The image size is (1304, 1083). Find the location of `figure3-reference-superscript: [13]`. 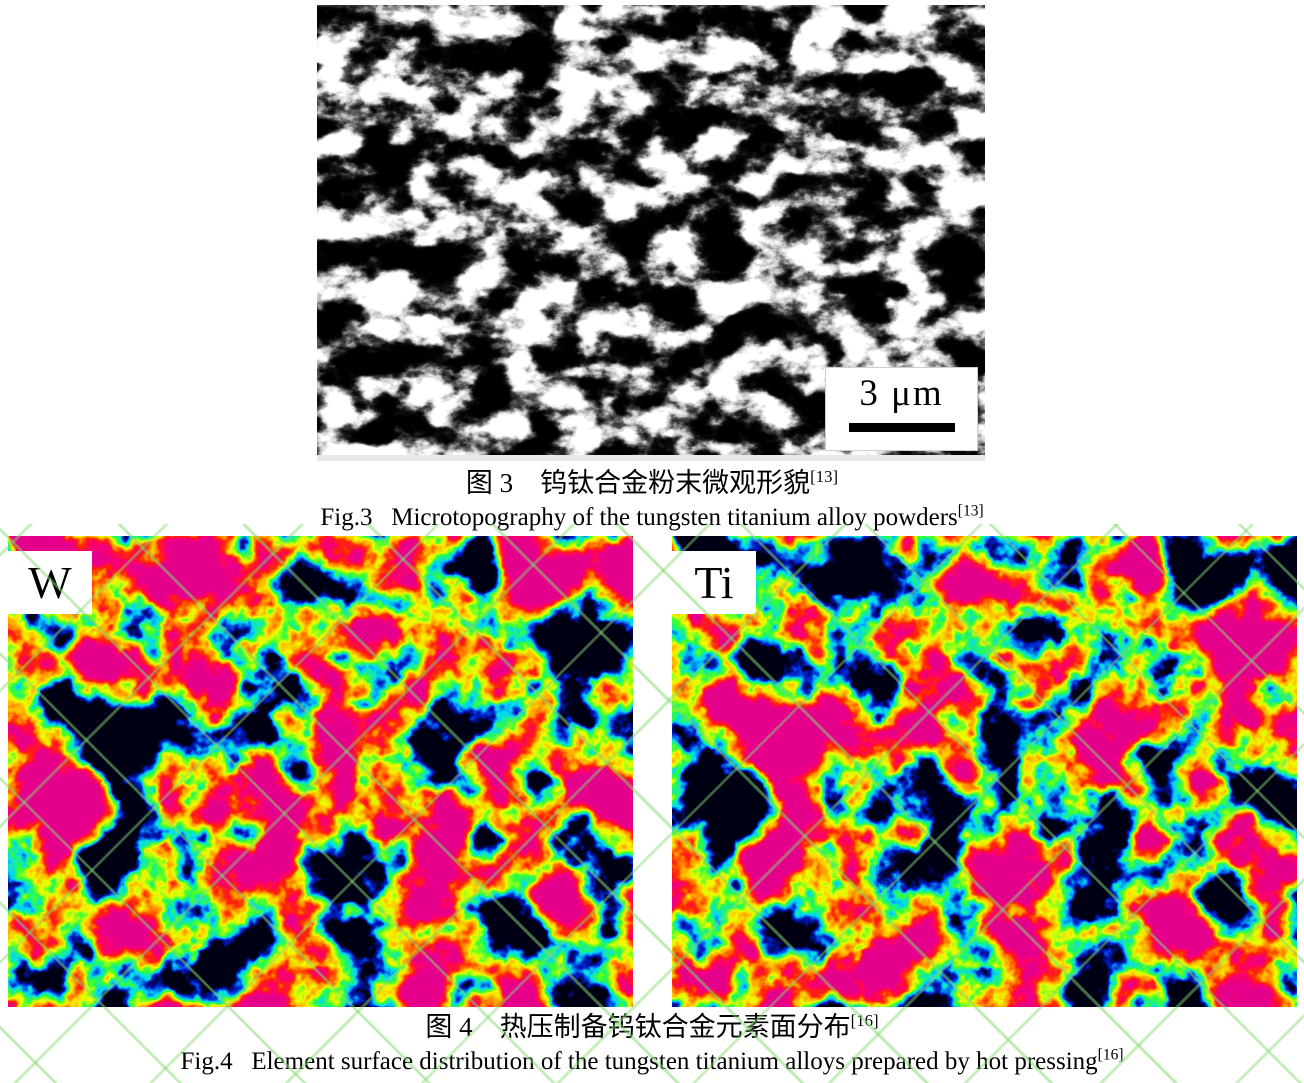

figure3-reference-superscript: [13] is located at coordinates (824, 476).